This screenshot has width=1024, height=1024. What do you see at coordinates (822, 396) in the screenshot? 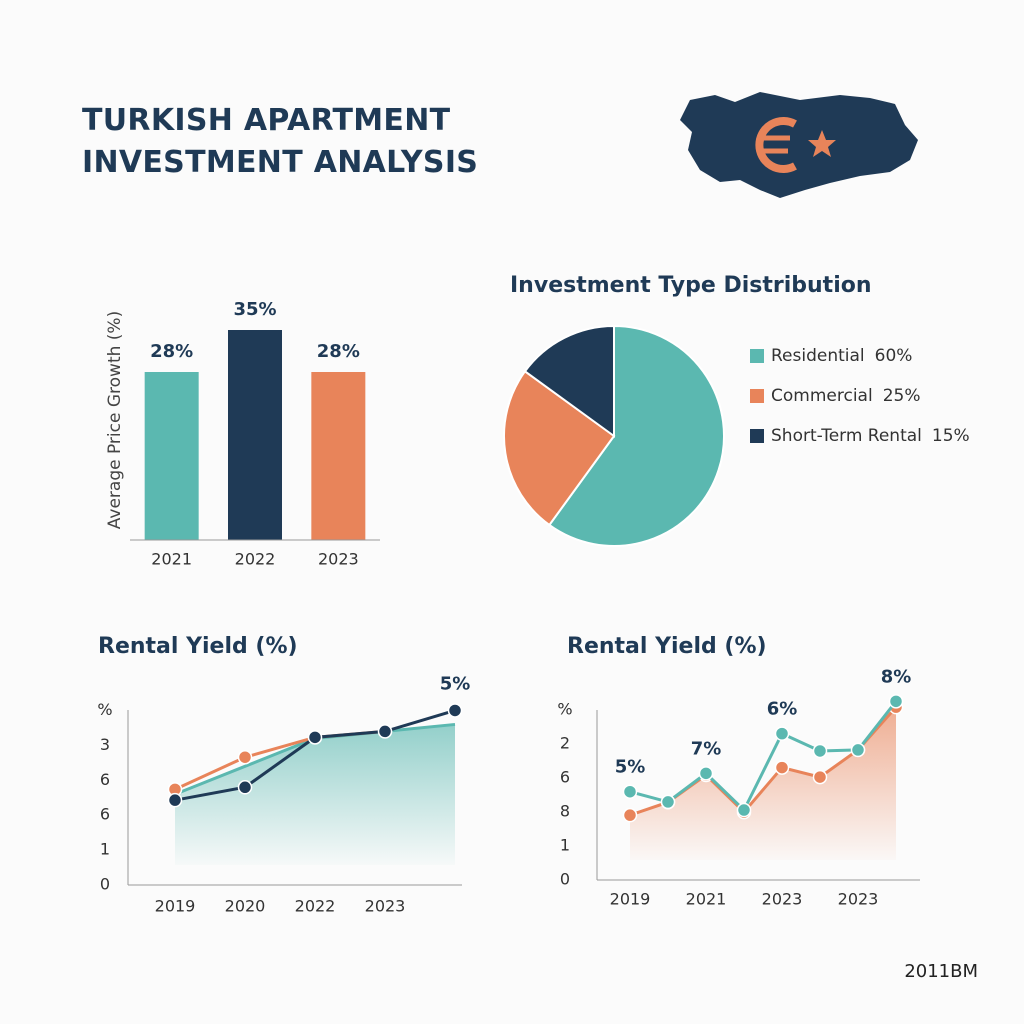
I see `legend-label: Commercial` at bounding box center [822, 396].